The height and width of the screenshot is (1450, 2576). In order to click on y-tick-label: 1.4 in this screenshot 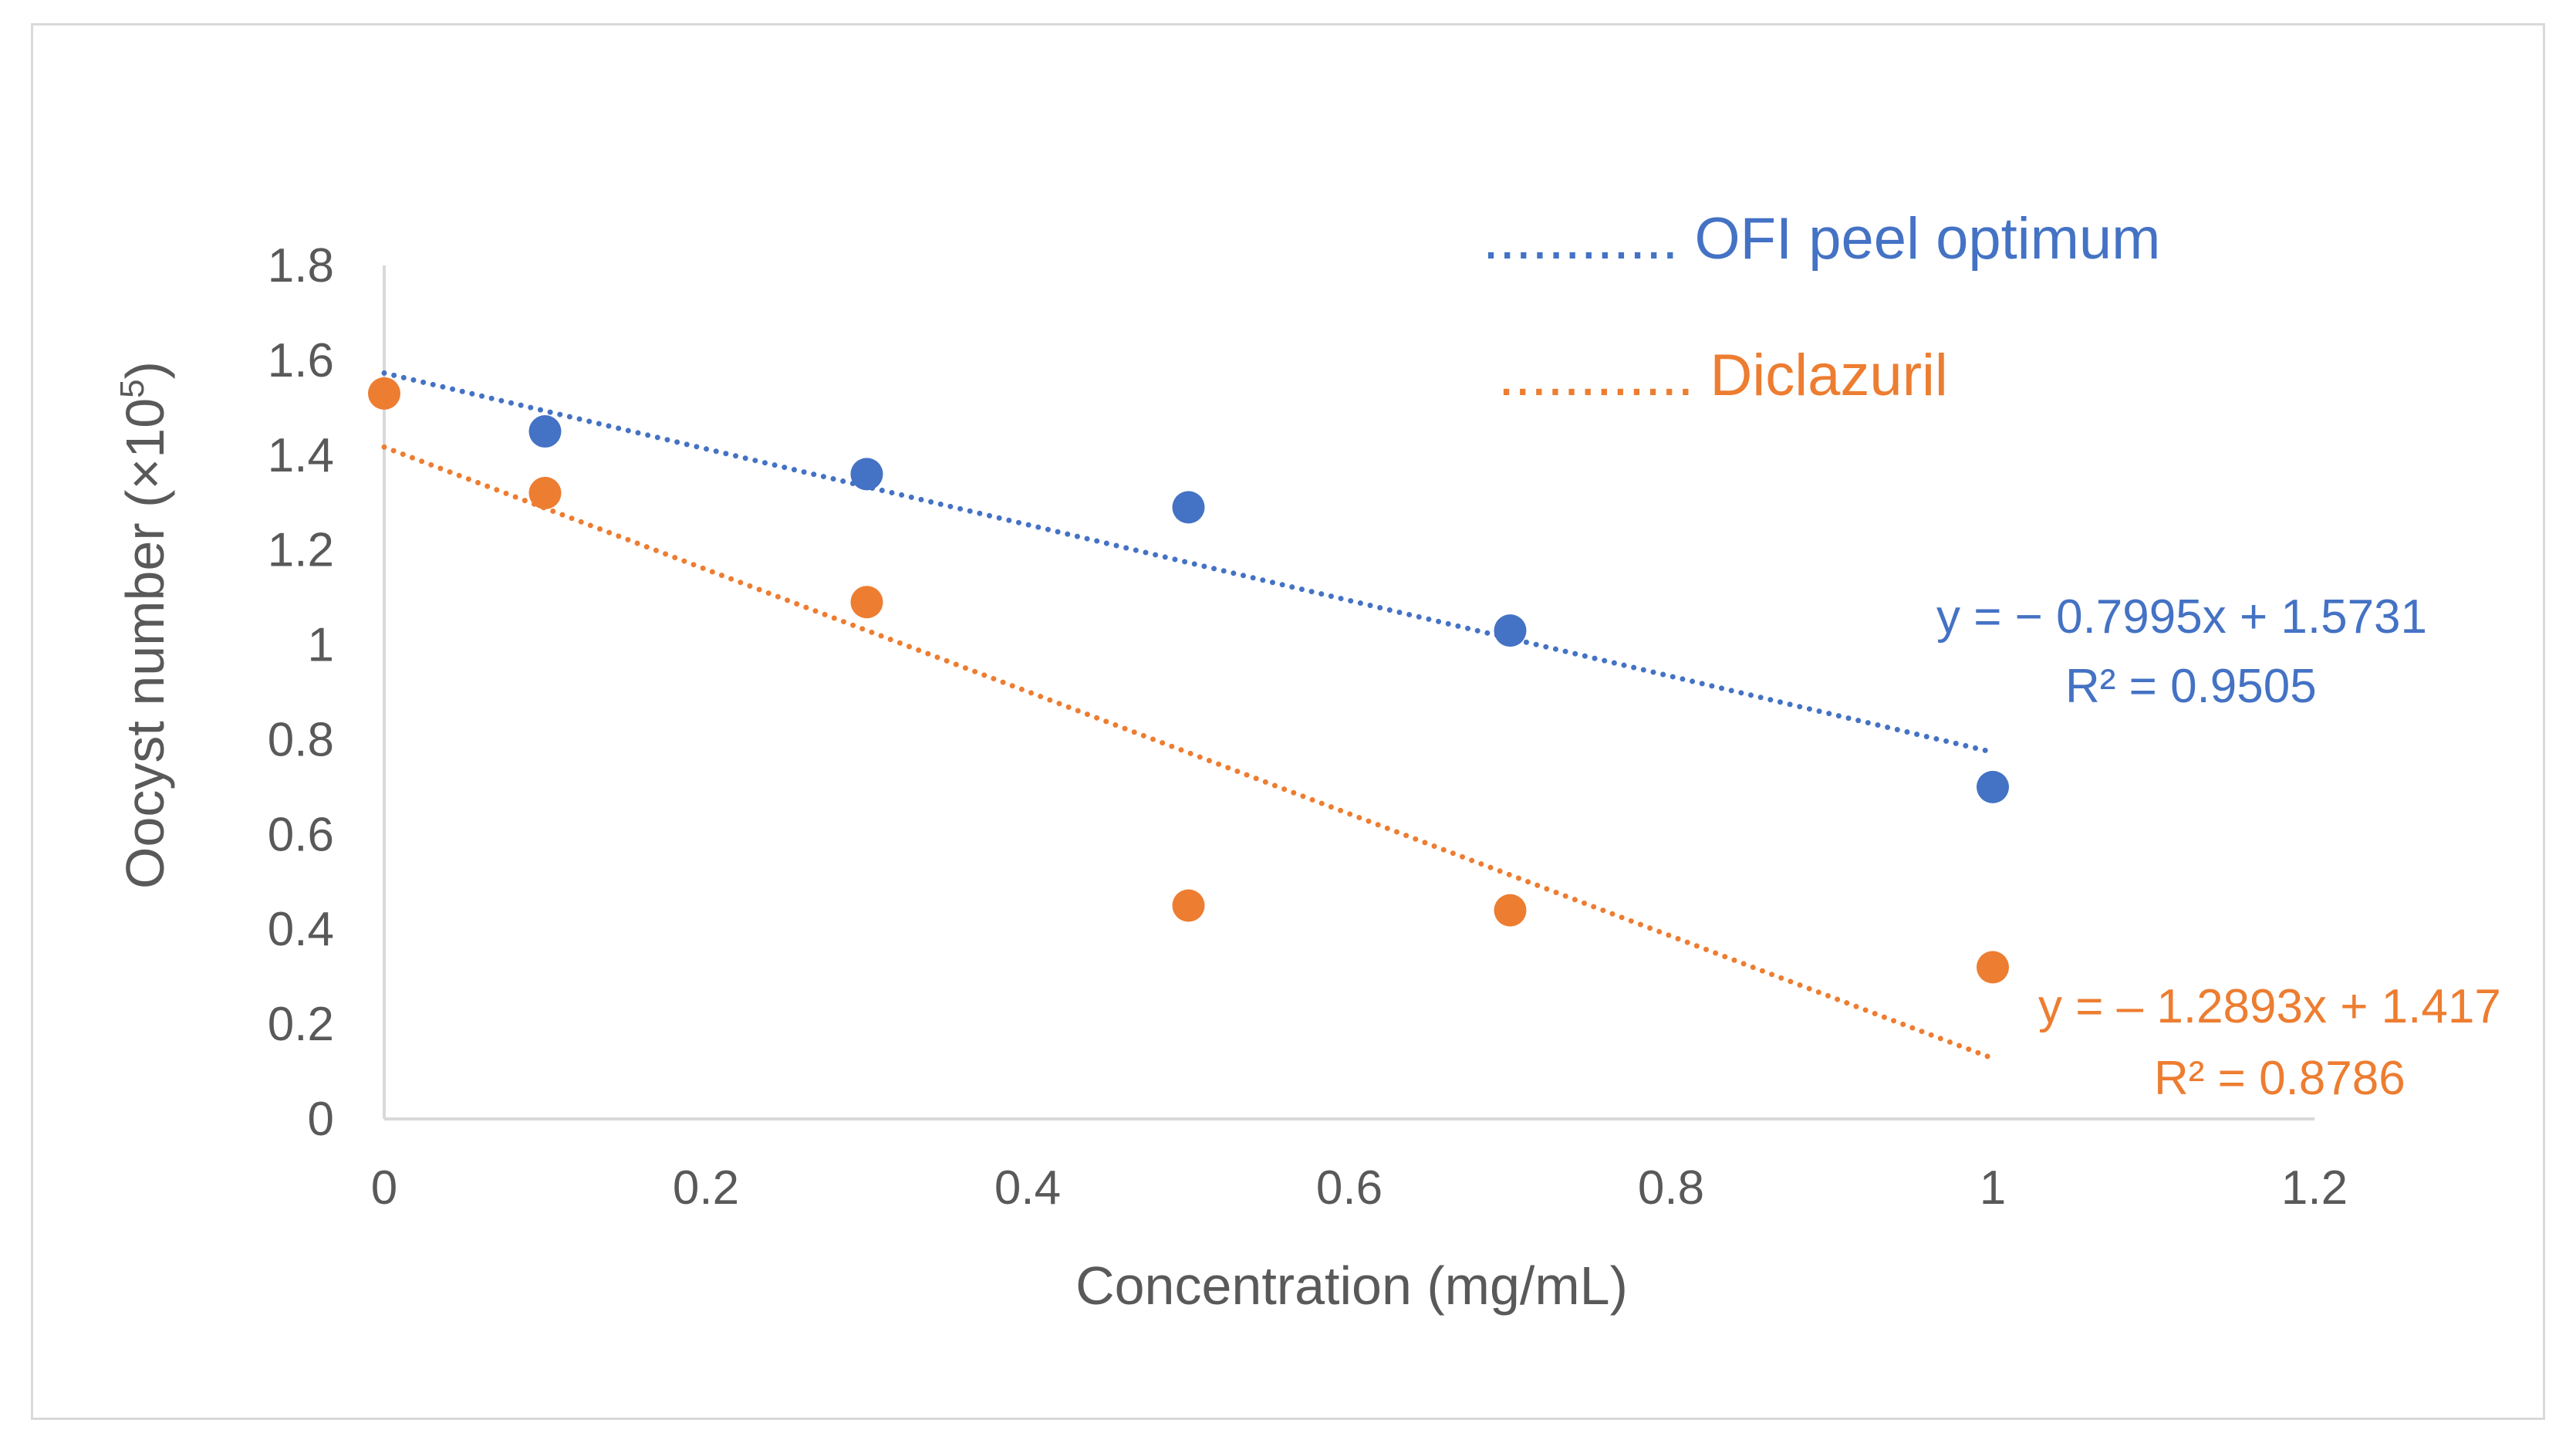, I will do `click(301, 455)`.